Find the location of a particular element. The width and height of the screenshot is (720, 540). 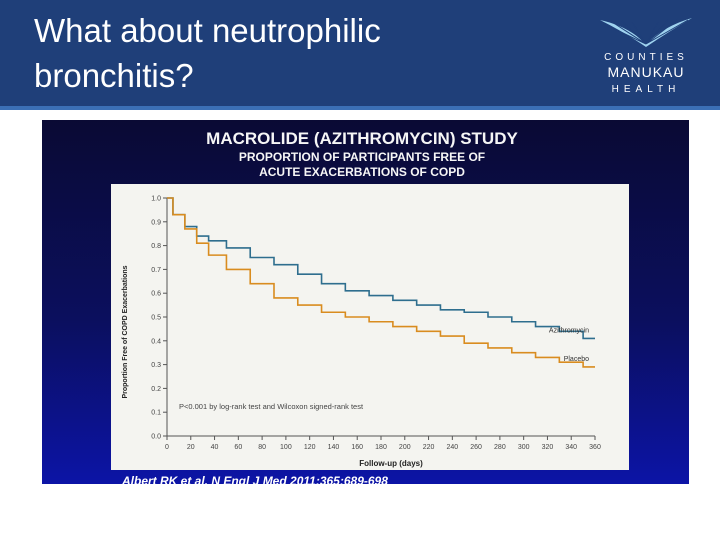

y-tick-label: 0.1 is located at coordinates (156, 413).